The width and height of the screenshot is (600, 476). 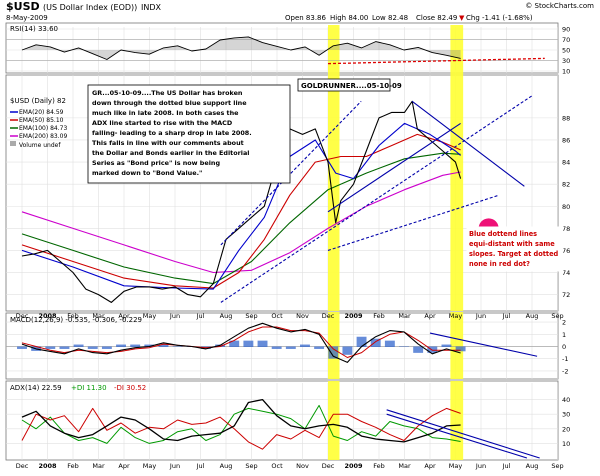 I want to click on price-y-tick: 72, so click(x=566, y=295).